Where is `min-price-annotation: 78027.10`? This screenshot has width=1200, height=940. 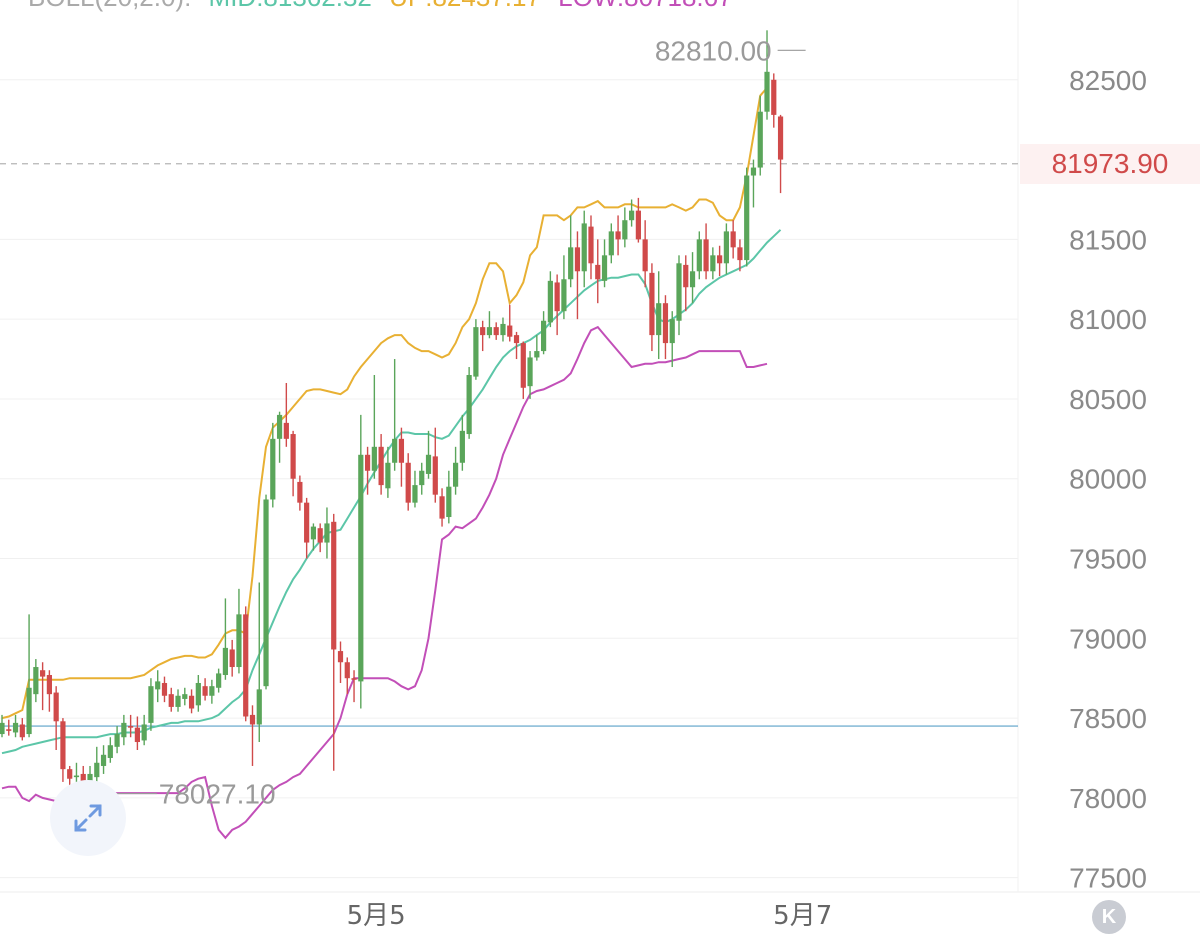 min-price-annotation: 78027.10 is located at coordinates (217, 794).